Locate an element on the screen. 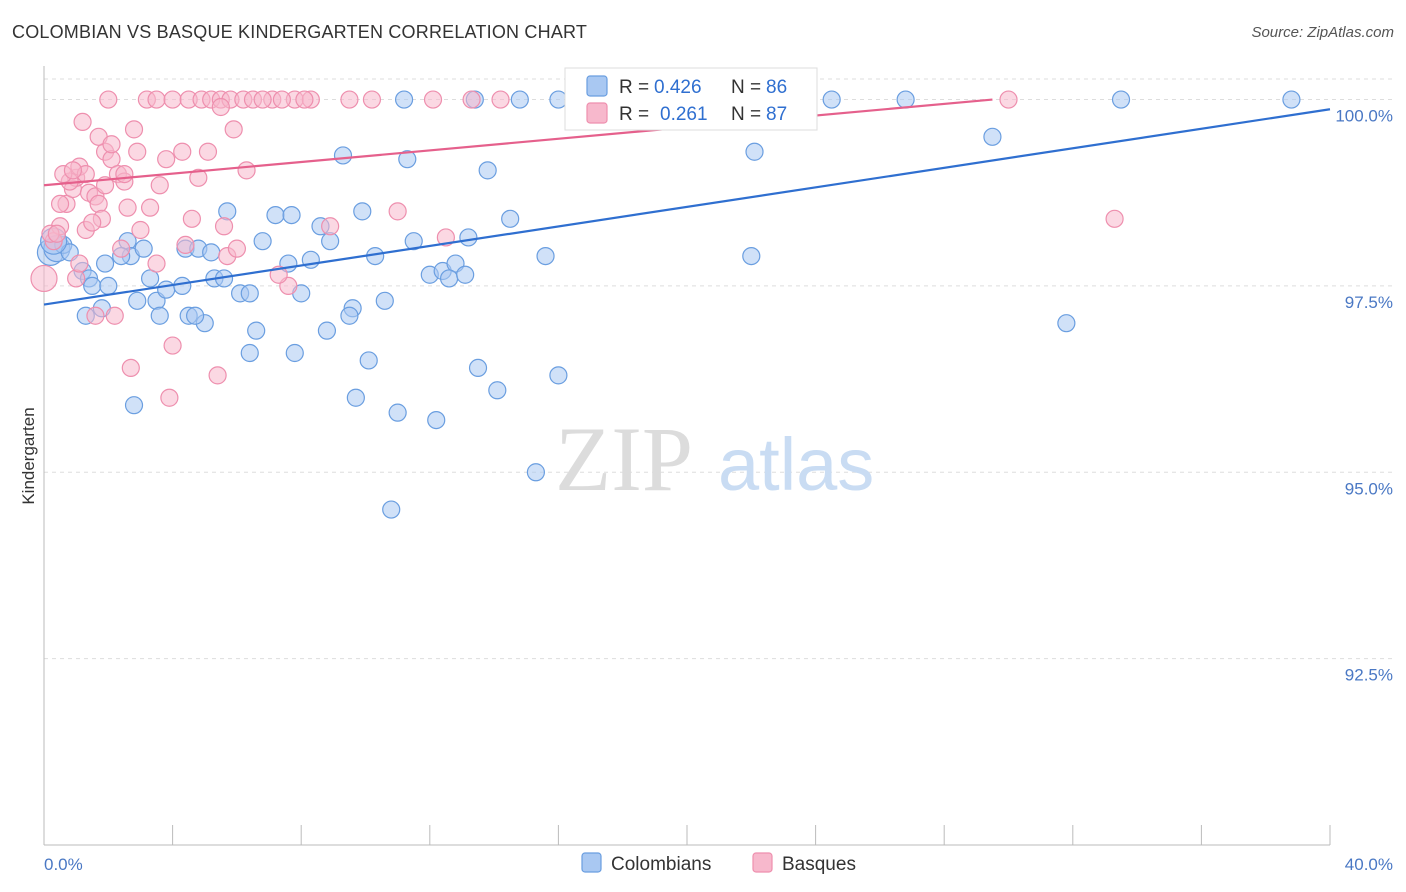 The width and height of the screenshot is (1406, 892). source-label: Source: ZipAtlas.com is located at coordinates (1322, 32).